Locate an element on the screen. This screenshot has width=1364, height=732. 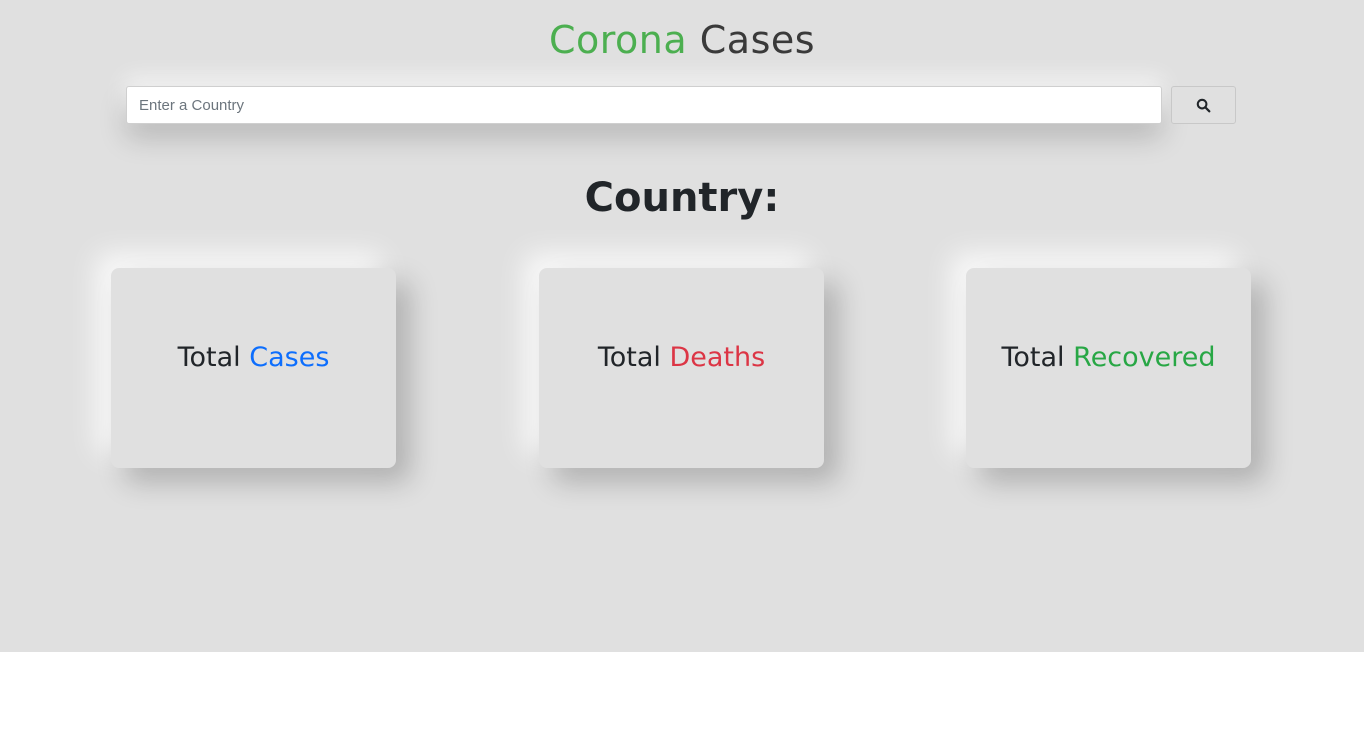
card-title: Total Deaths is located at coordinates (681, 358).